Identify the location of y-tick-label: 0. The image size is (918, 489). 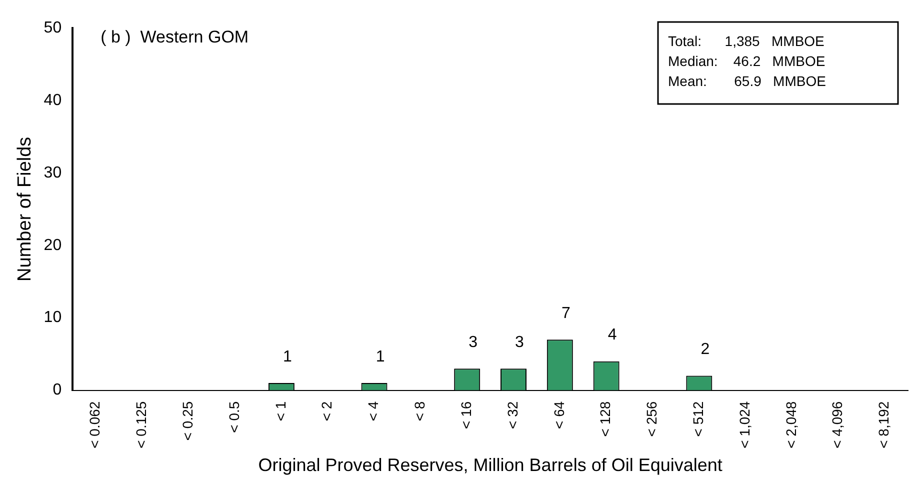
(57, 390).